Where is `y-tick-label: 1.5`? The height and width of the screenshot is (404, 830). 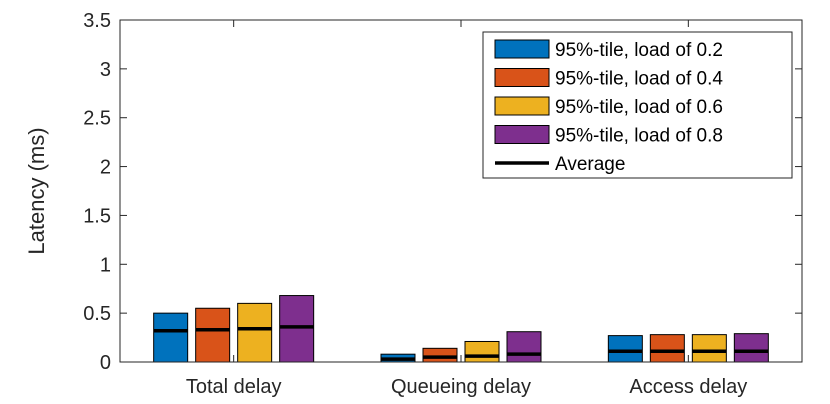
y-tick-label: 1.5 is located at coordinates (97, 216).